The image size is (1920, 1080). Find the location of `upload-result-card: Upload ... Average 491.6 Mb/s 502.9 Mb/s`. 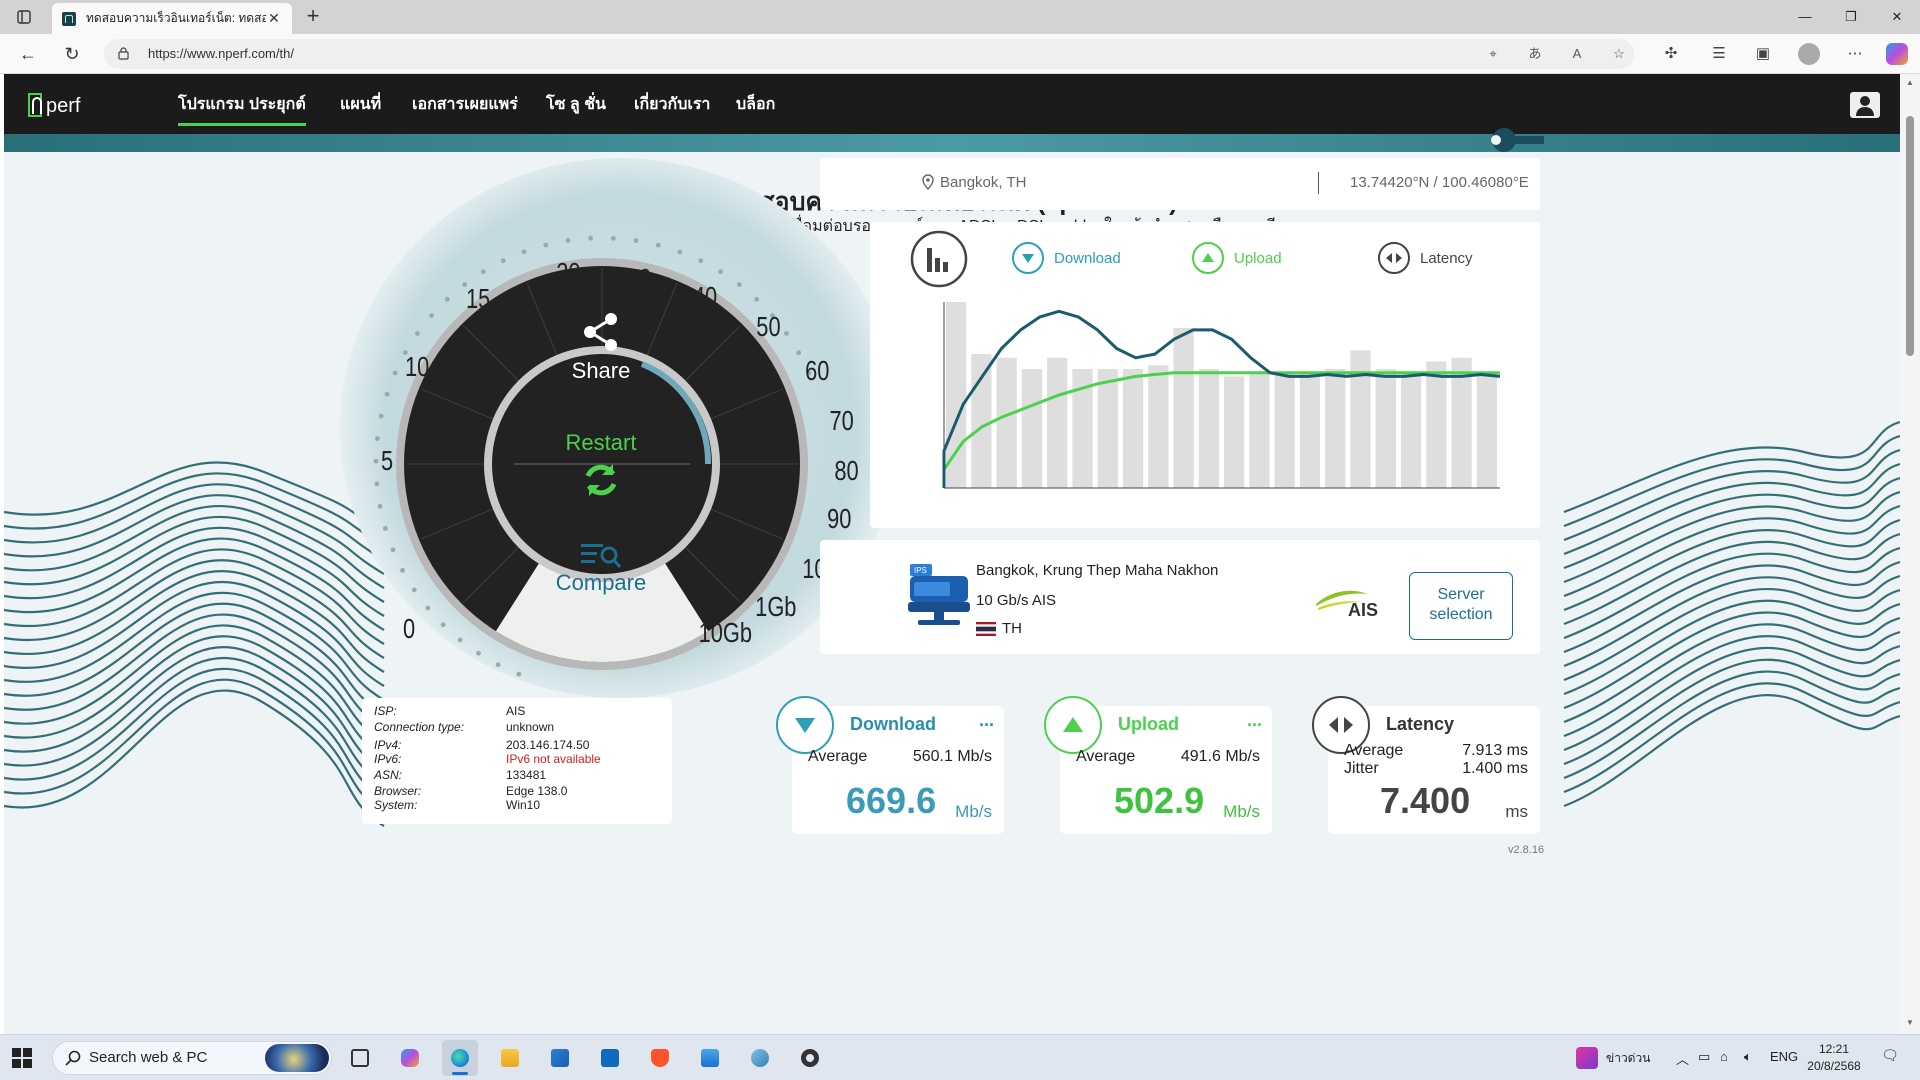

upload-result-card: Upload ... Average 491.6 Mb/s 502.9 Mb/s is located at coordinates (1158, 765).